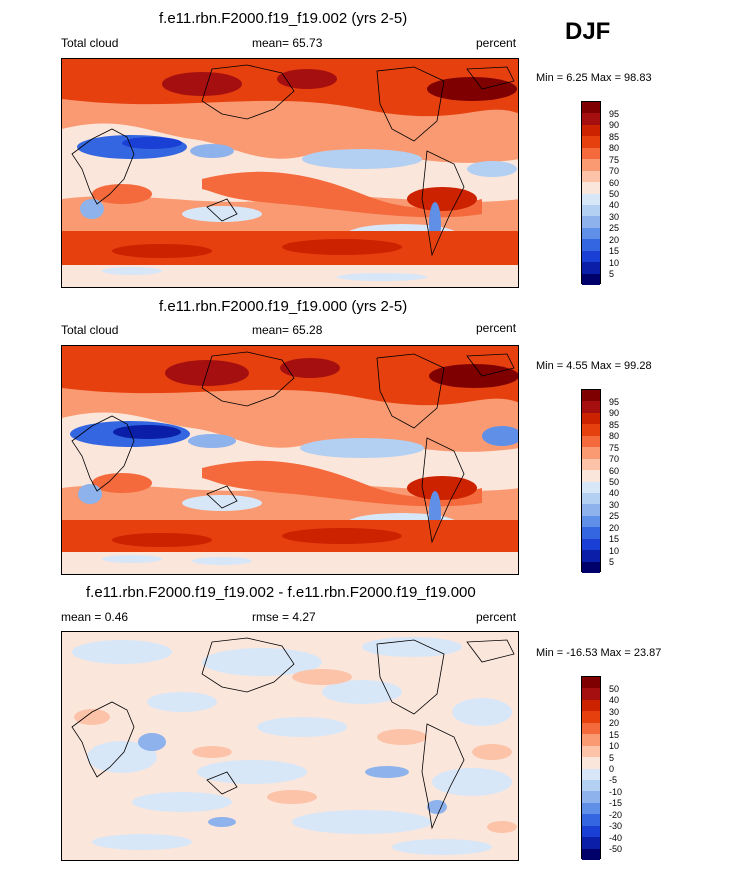 This screenshot has height=872, width=733. Describe the element at coordinates (90, 43) in the screenshot. I see `panel1-left-label: Total cloud` at that location.